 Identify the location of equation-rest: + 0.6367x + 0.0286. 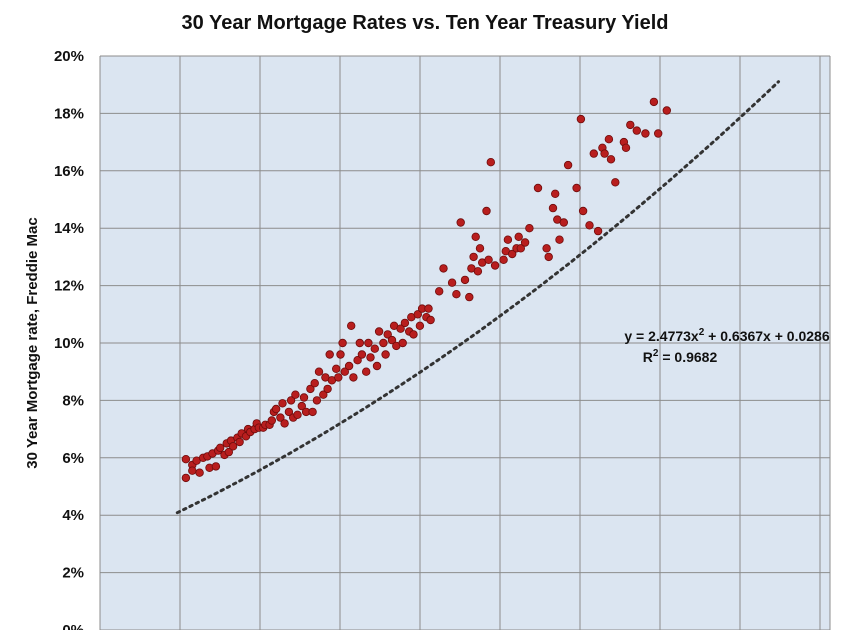
(767, 336).